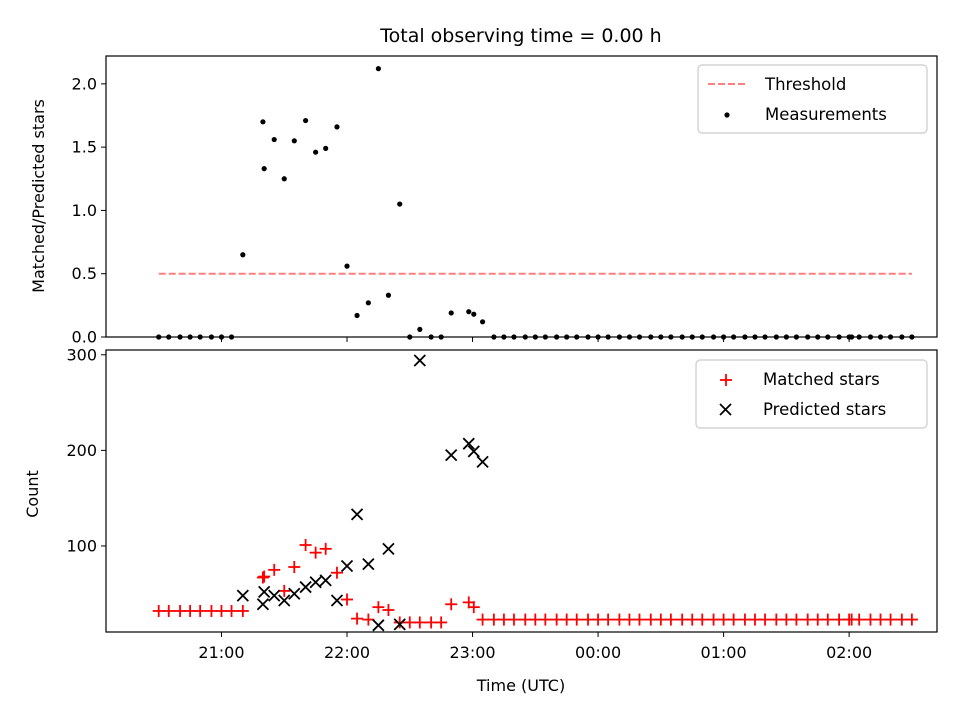  Describe the element at coordinates (598, 652) in the screenshot. I see `x-tick-label: 00:00` at that location.